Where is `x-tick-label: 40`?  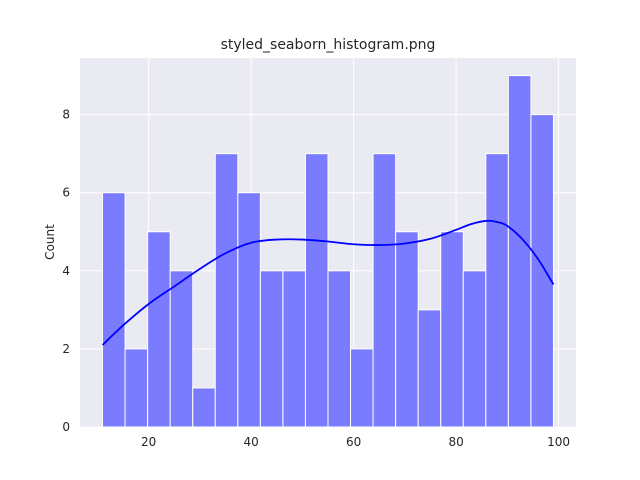
x-tick-label: 40 is located at coordinates (250, 442).